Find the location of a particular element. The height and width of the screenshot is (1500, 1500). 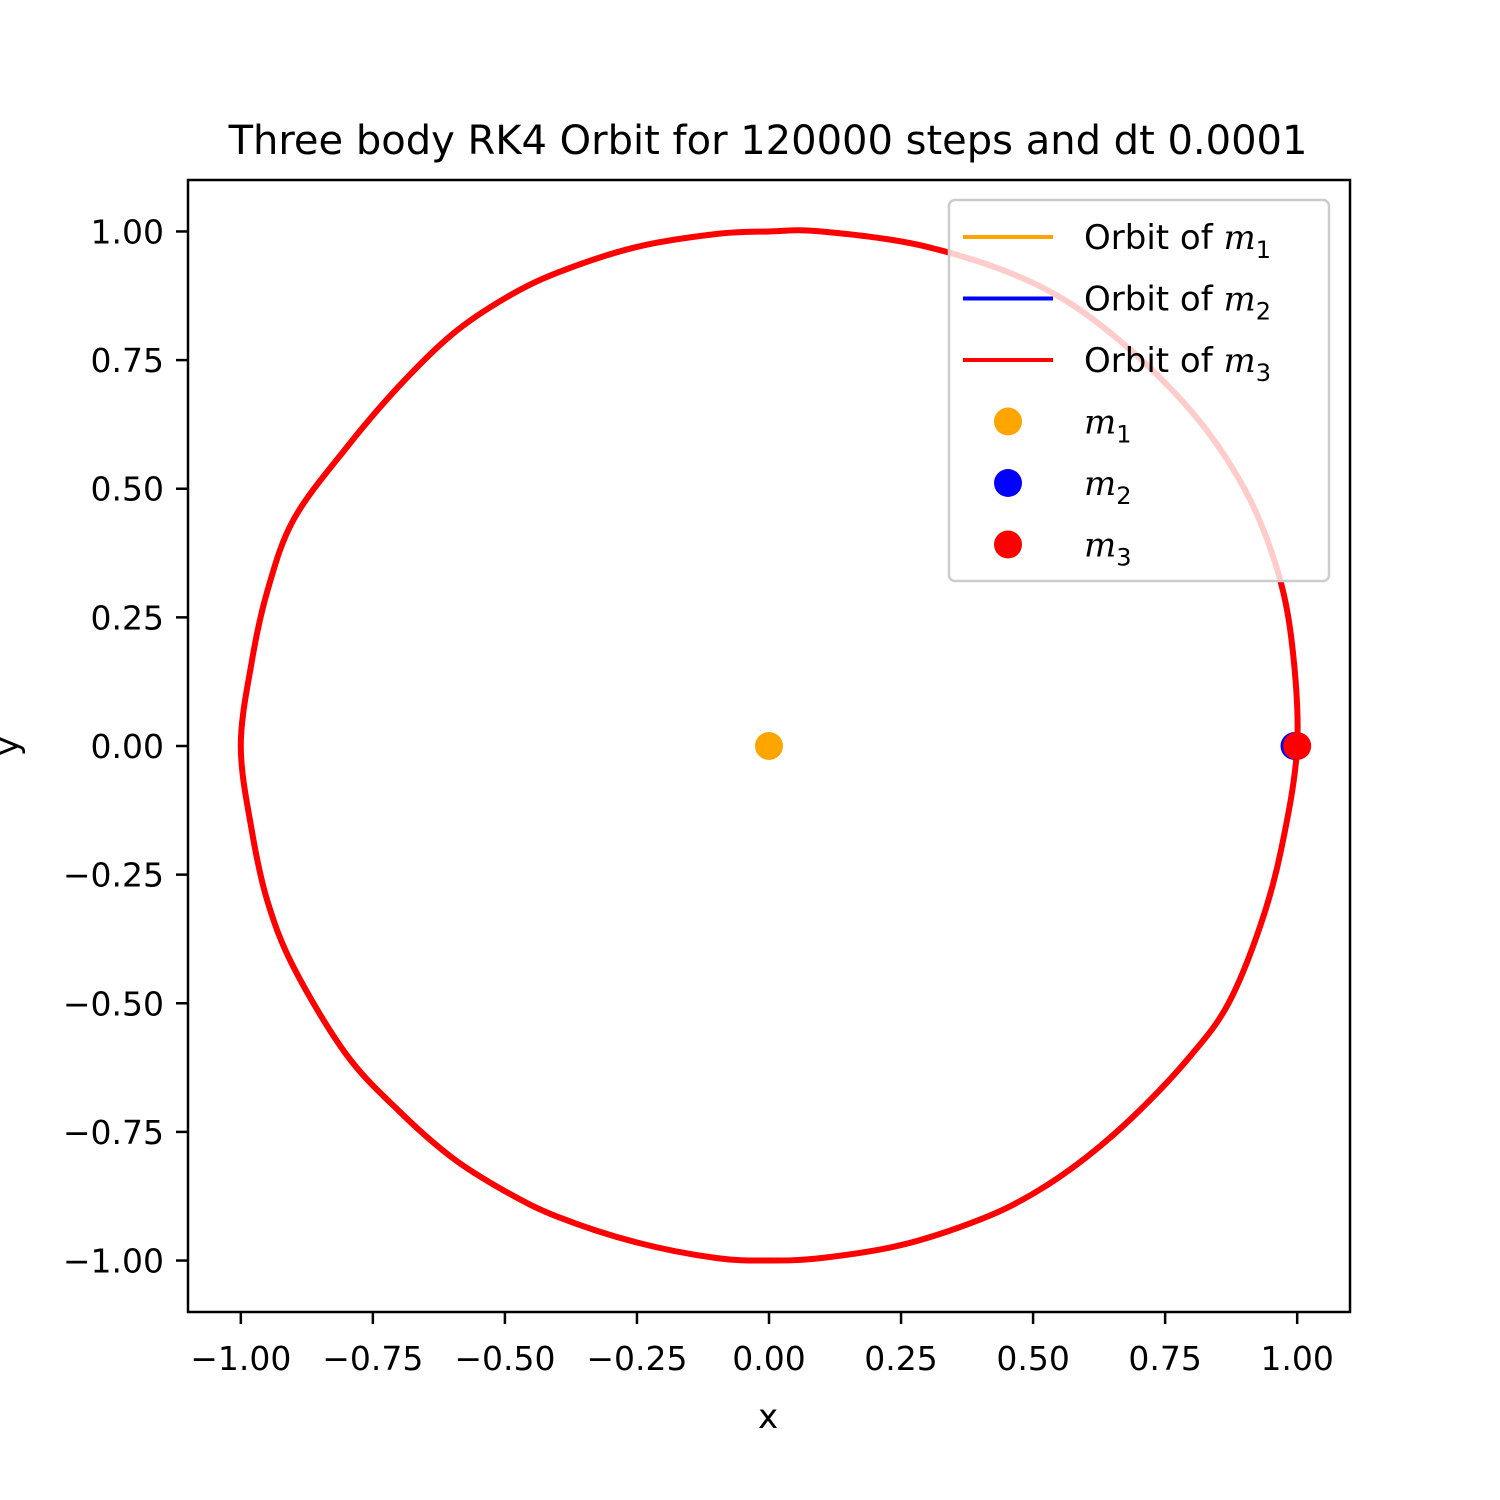

legend-entry-label: Orbit of m3 is located at coordinates (1177, 364).